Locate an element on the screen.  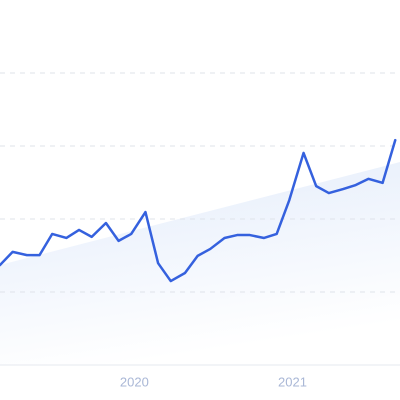
x-tick-label: 2020 is located at coordinates (134, 381).